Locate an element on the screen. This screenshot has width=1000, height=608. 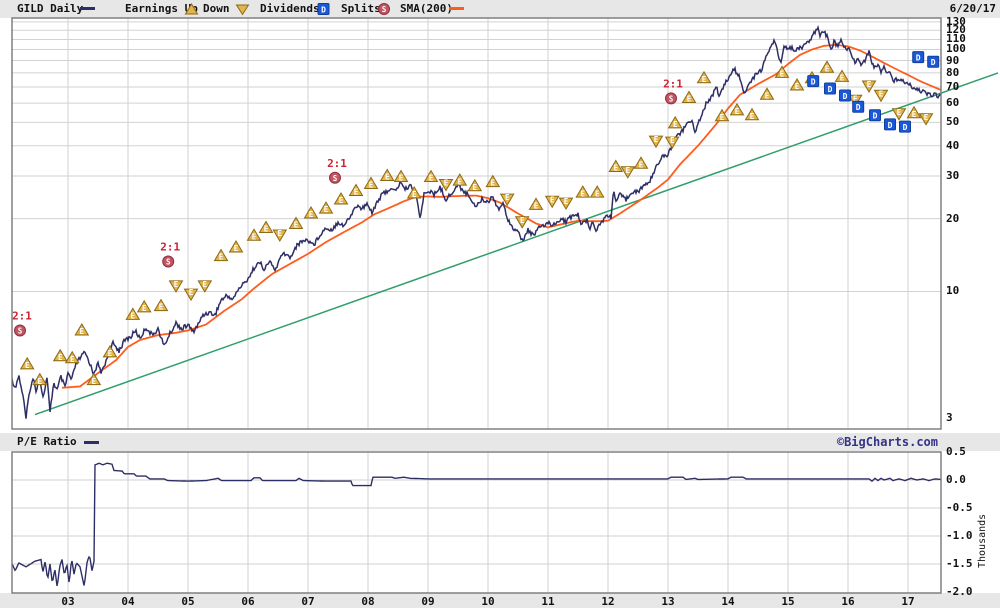
main-y-axis-tick-label: 20 is located at coordinates (953, 218).